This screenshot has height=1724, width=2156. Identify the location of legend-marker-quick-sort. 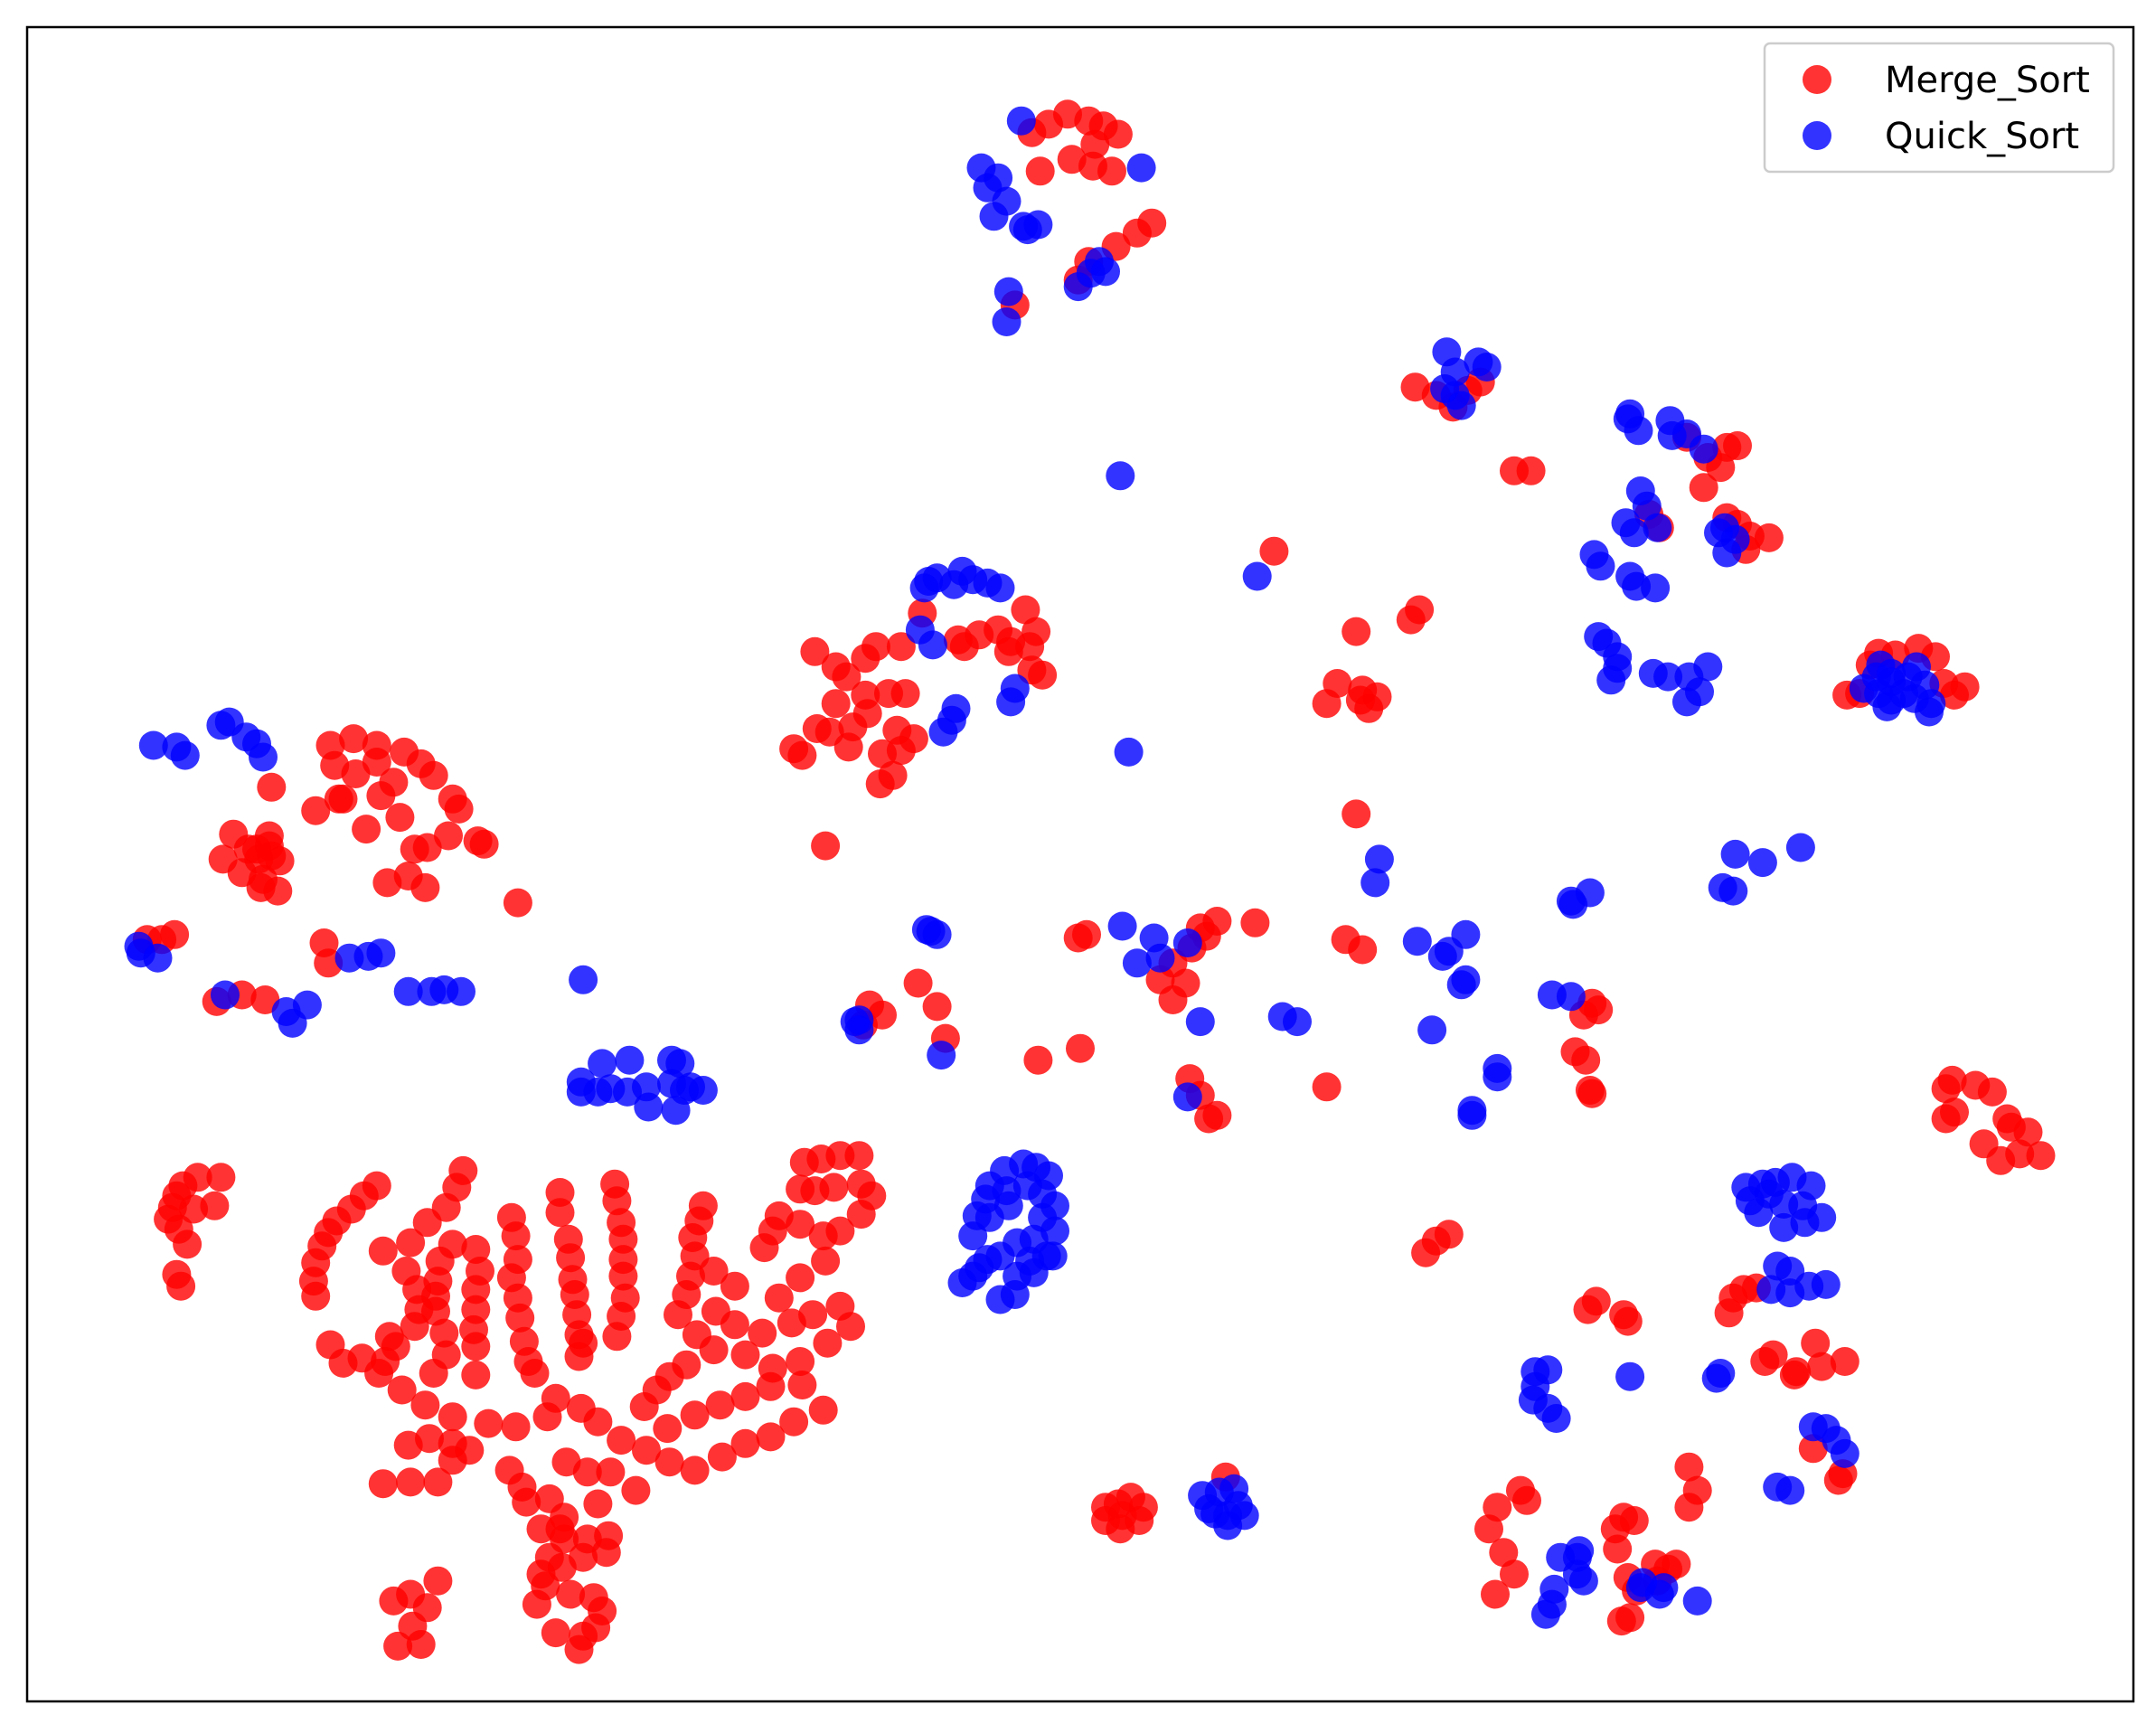
(1817, 135).